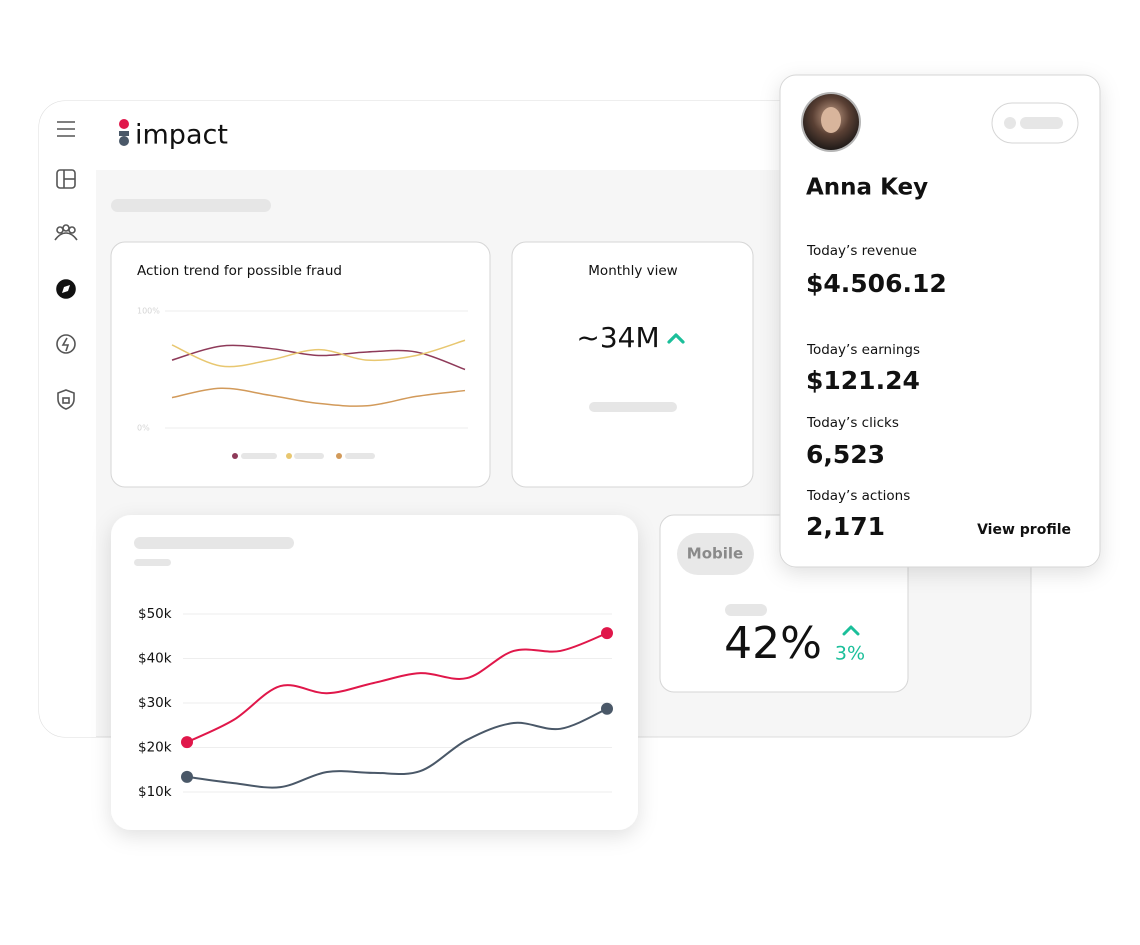  Describe the element at coordinates (66, 399) in the screenshot. I see `security-icon` at that location.